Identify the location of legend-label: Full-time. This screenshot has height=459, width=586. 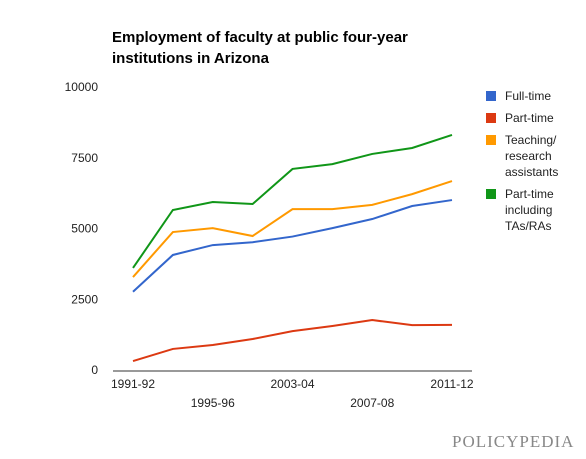
(528, 96).